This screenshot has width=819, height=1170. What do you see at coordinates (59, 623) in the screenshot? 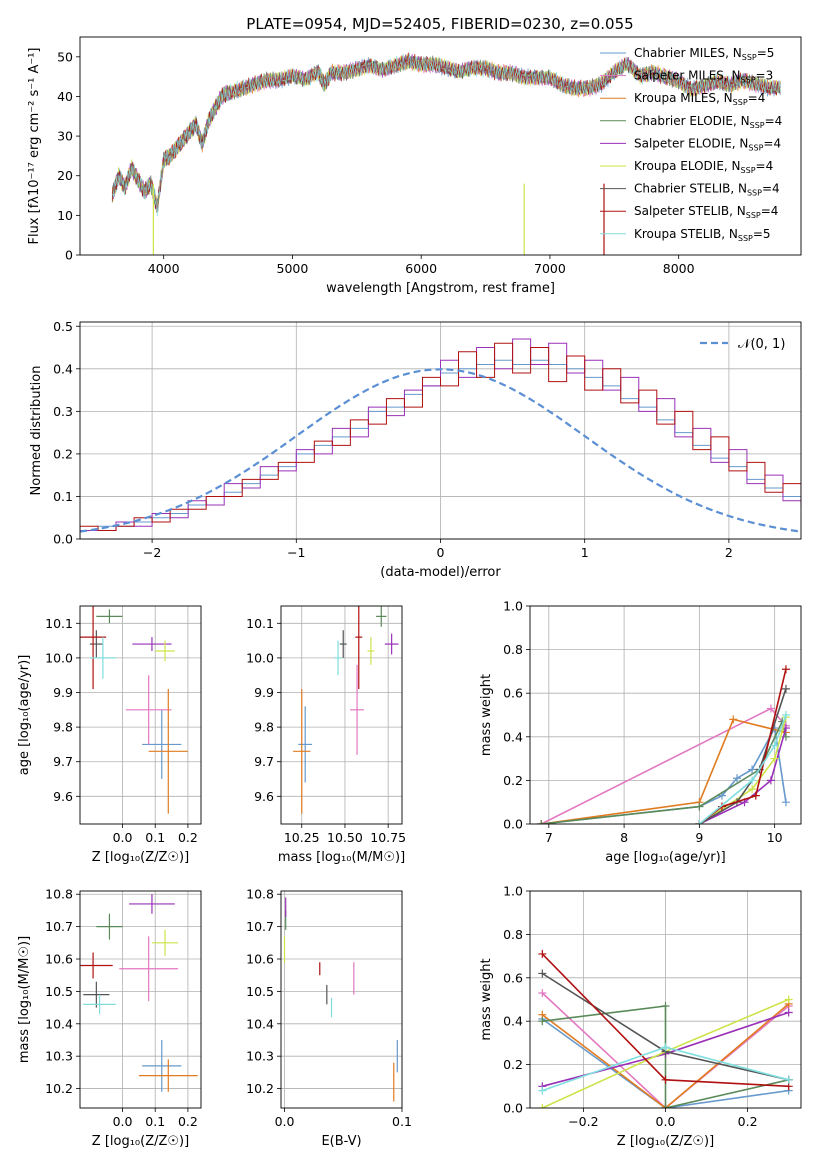
I see `y-tick-label: 10.1` at bounding box center [59, 623].